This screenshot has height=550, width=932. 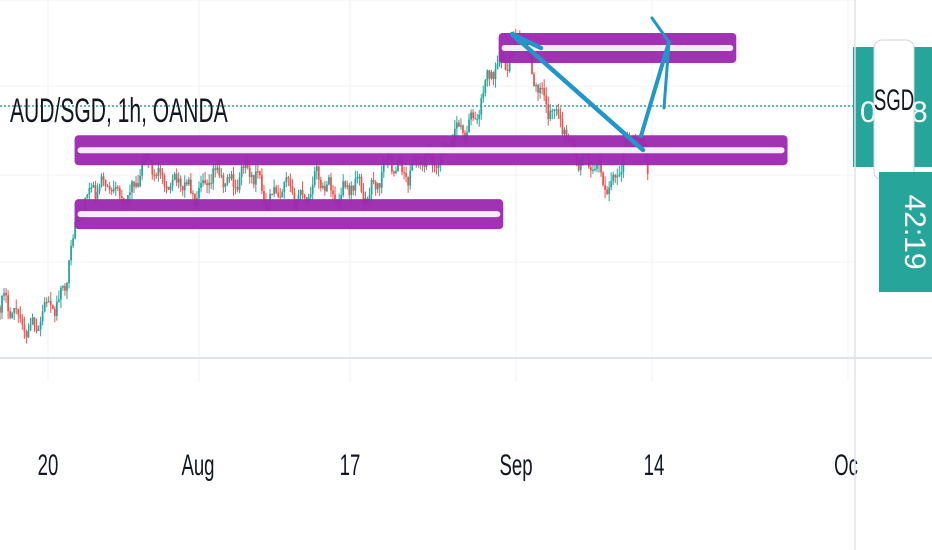 I want to click on countdown-timer: 42:19, so click(x=914, y=231).